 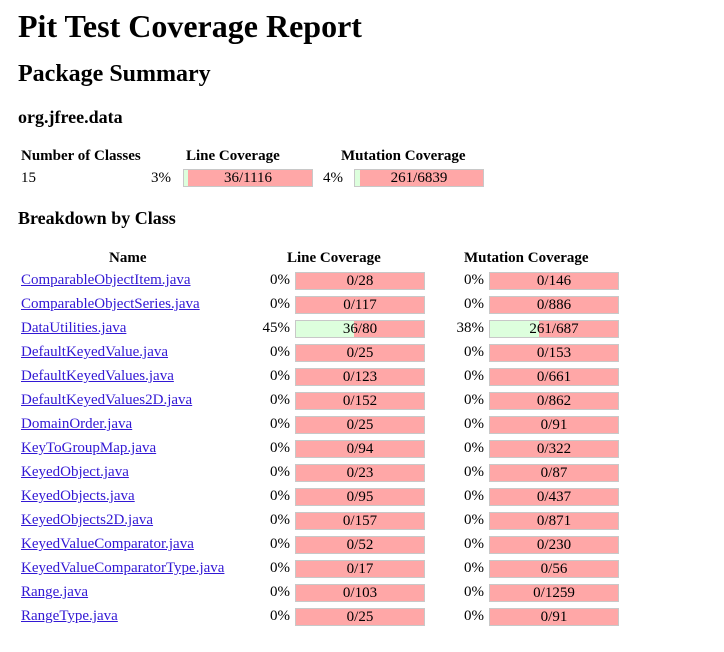 I want to click on mutation-coverage-bar: 0/322, so click(x=554, y=449).